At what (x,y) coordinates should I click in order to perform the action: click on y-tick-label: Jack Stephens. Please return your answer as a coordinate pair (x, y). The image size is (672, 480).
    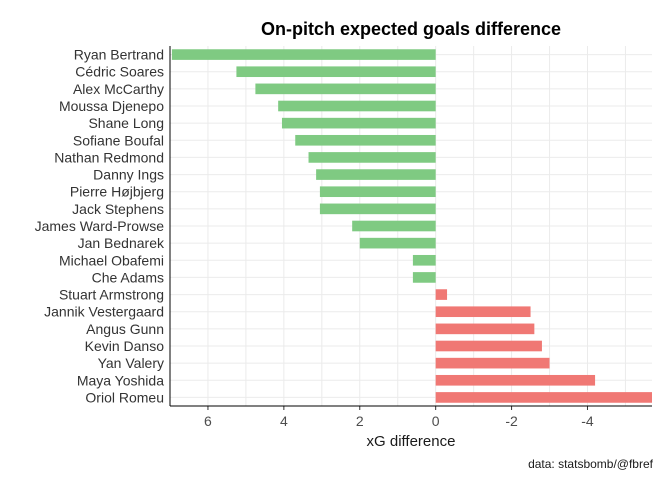
    Looking at the image, I should click on (118, 209).